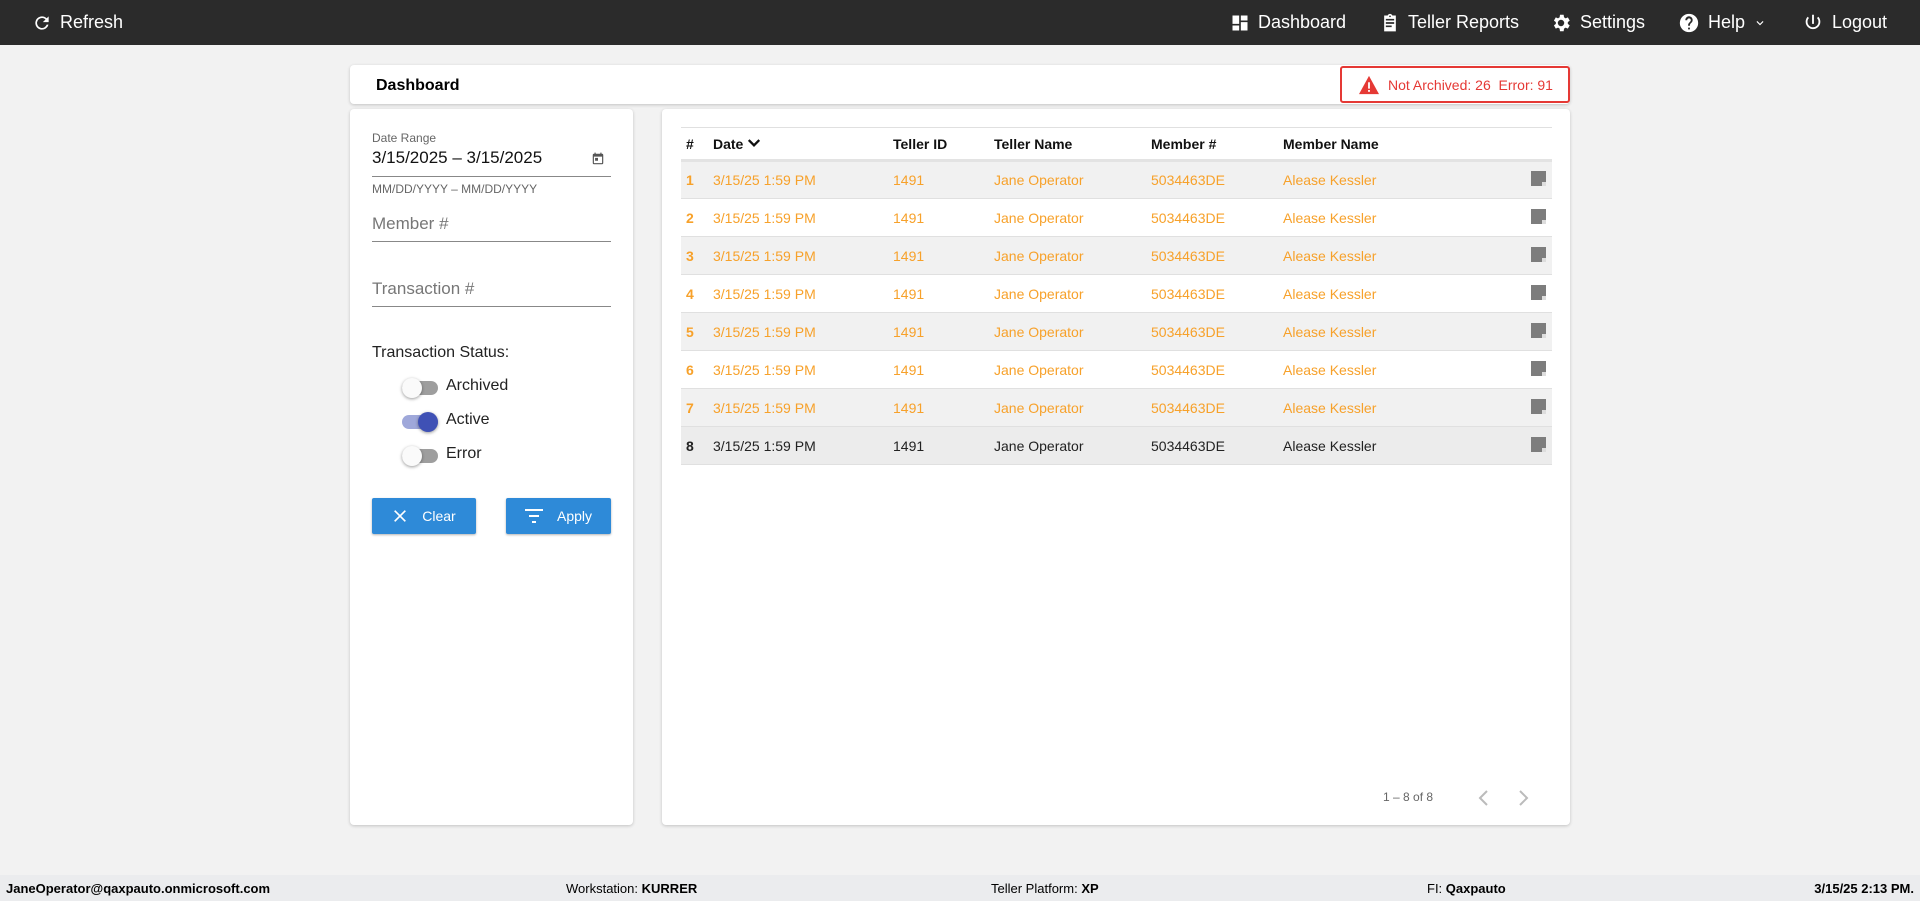 This screenshot has height=901, width=1920. I want to click on workstation-value: KURRER, so click(669, 888).